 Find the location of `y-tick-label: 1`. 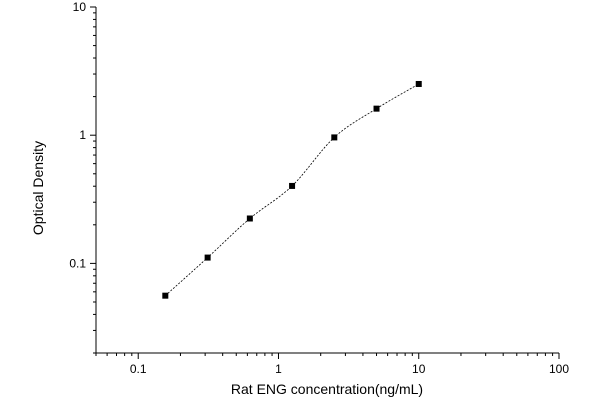

y-tick-label: 1 is located at coordinates (82, 135).